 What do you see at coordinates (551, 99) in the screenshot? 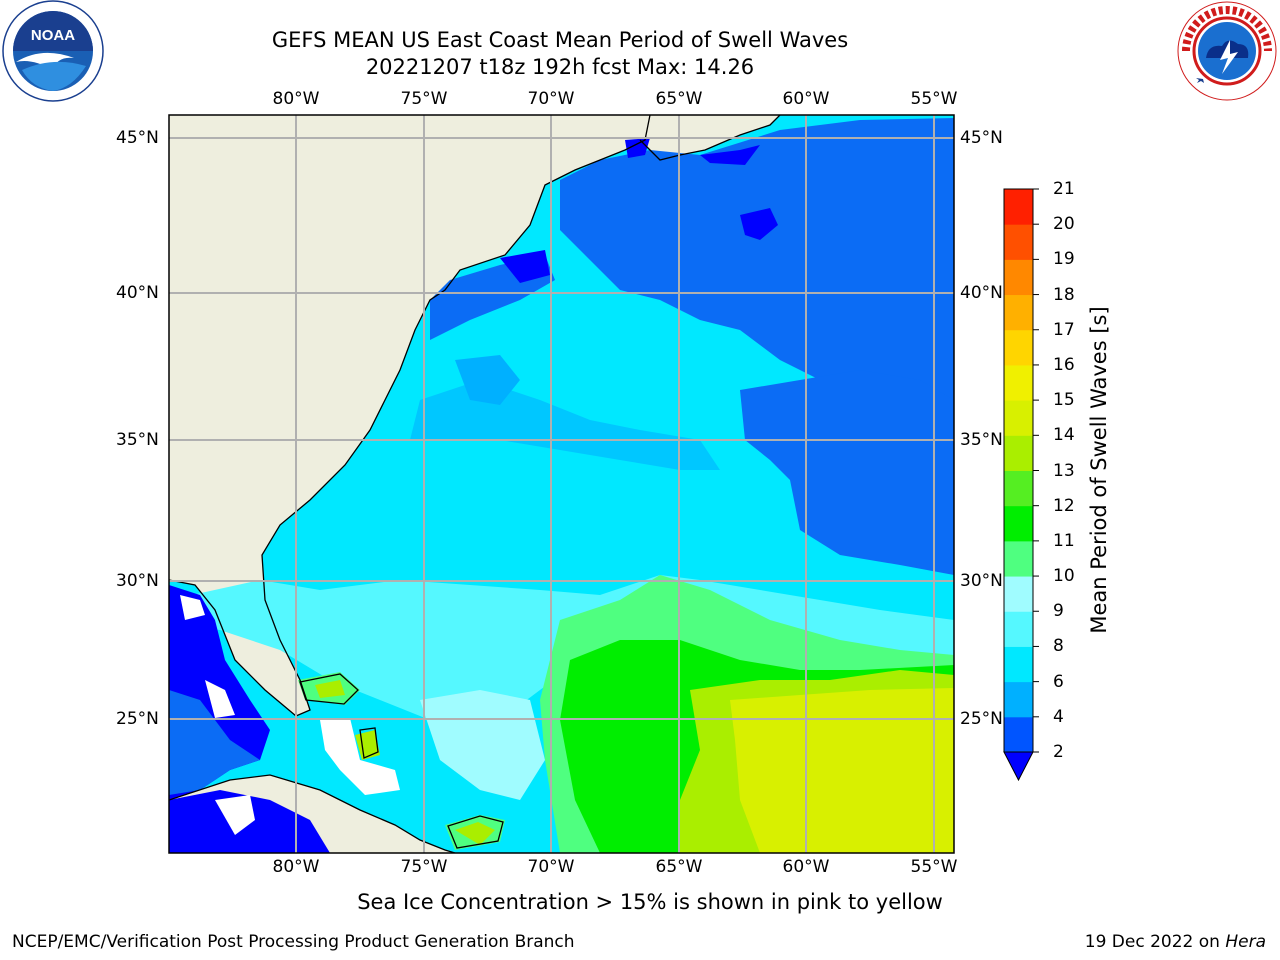
I see `lon-label-top: 70°W` at bounding box center [551, 99].